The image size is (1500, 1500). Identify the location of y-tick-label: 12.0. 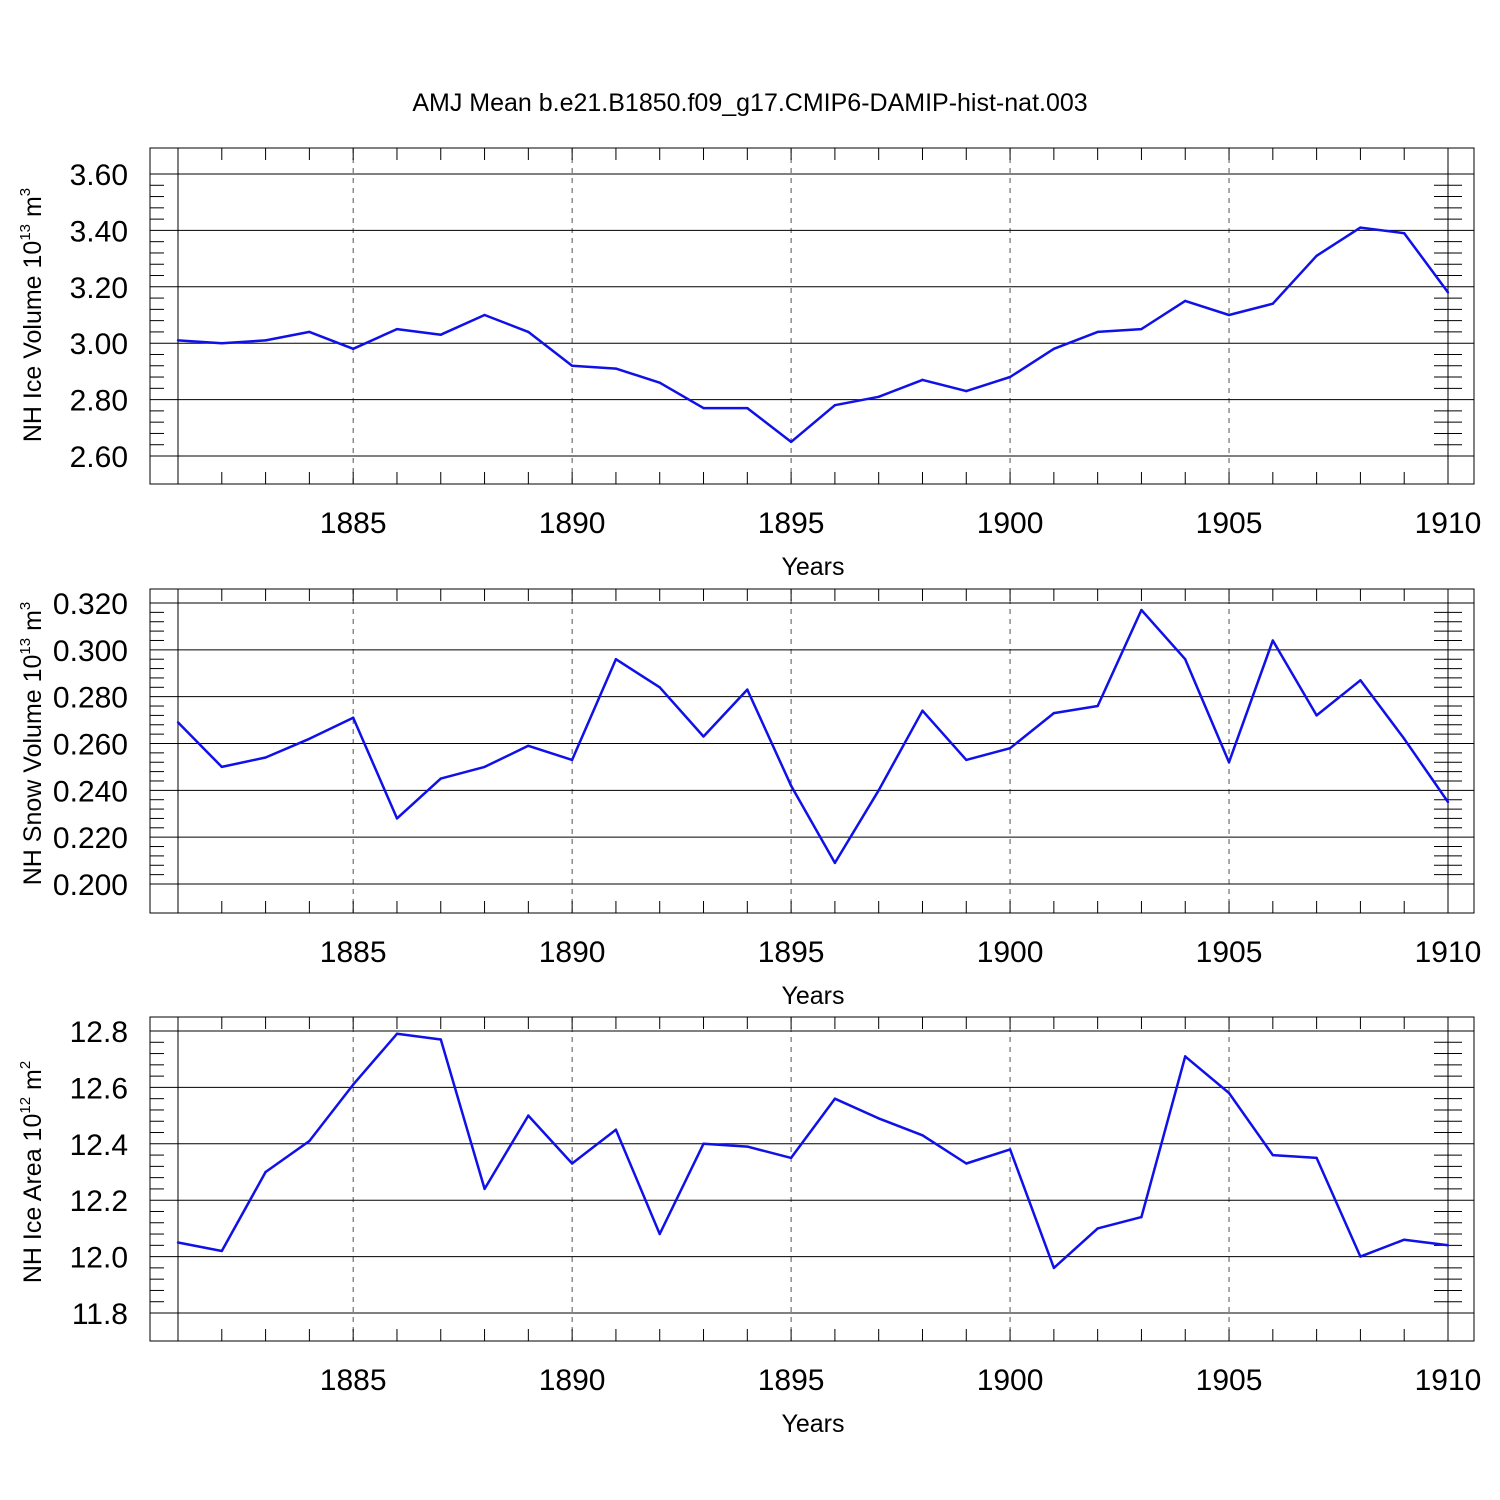
(99, 1258).